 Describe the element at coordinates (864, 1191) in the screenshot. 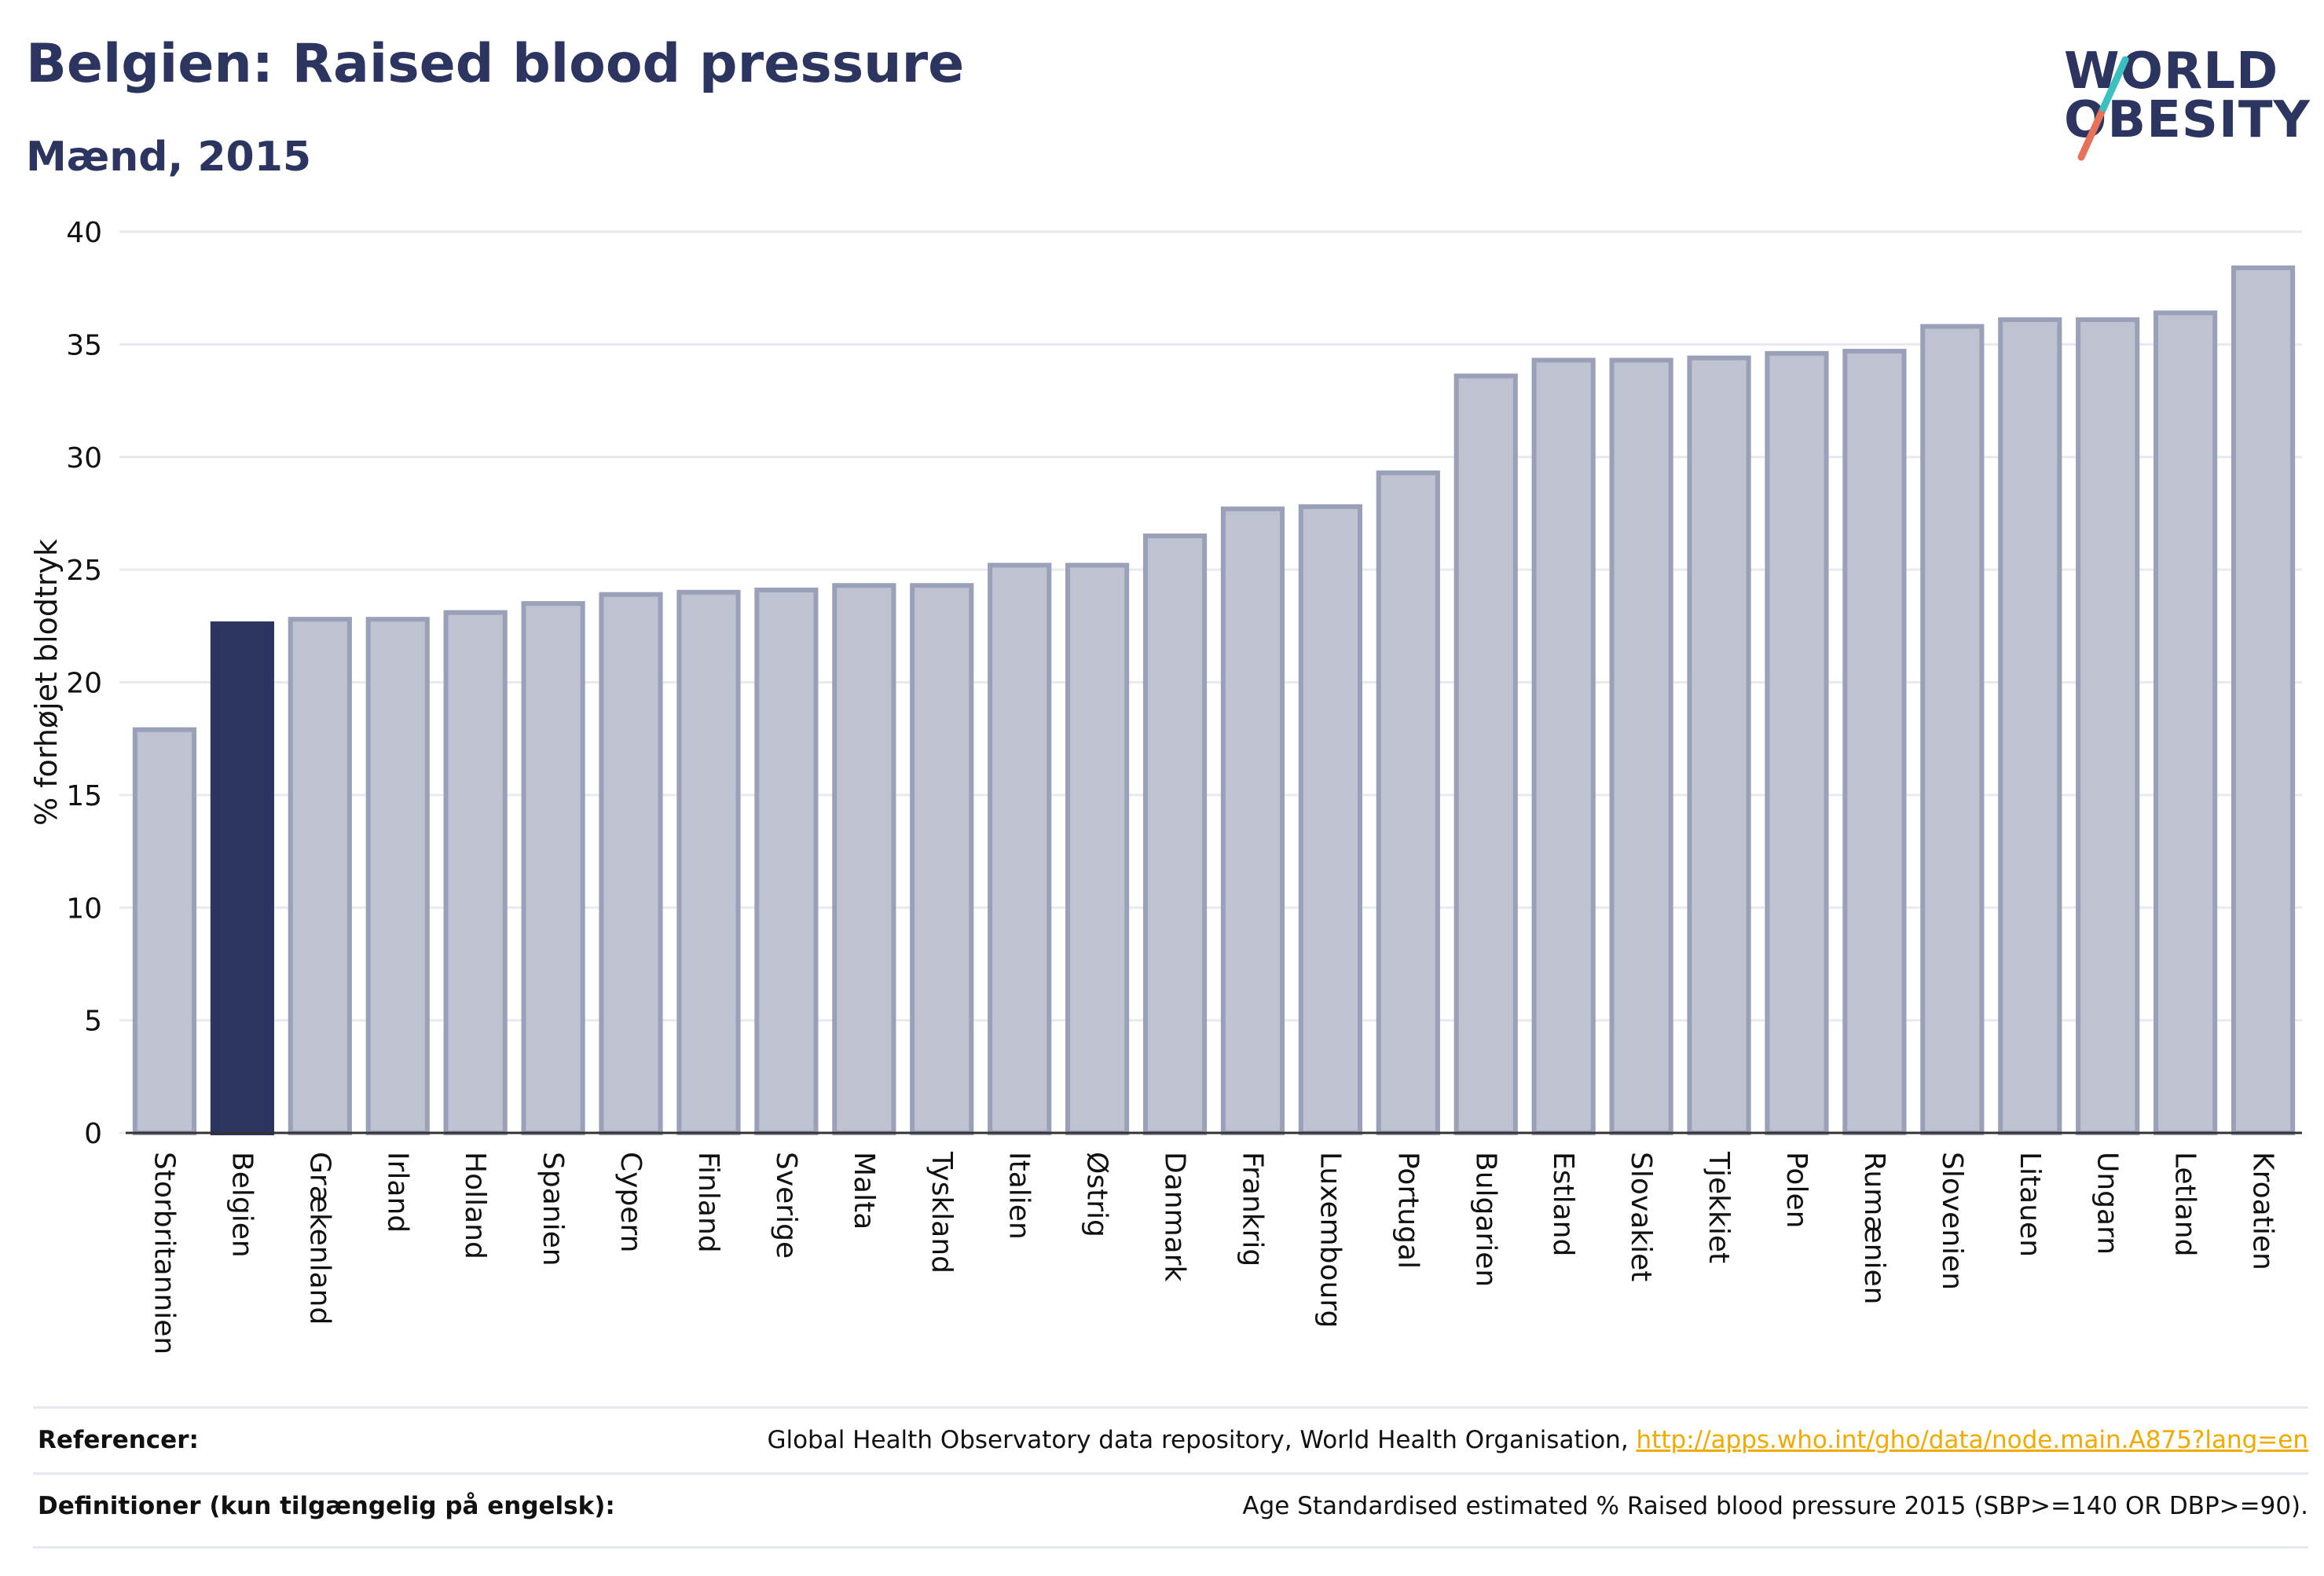

I see `x-tick-label: Malta` at that location.